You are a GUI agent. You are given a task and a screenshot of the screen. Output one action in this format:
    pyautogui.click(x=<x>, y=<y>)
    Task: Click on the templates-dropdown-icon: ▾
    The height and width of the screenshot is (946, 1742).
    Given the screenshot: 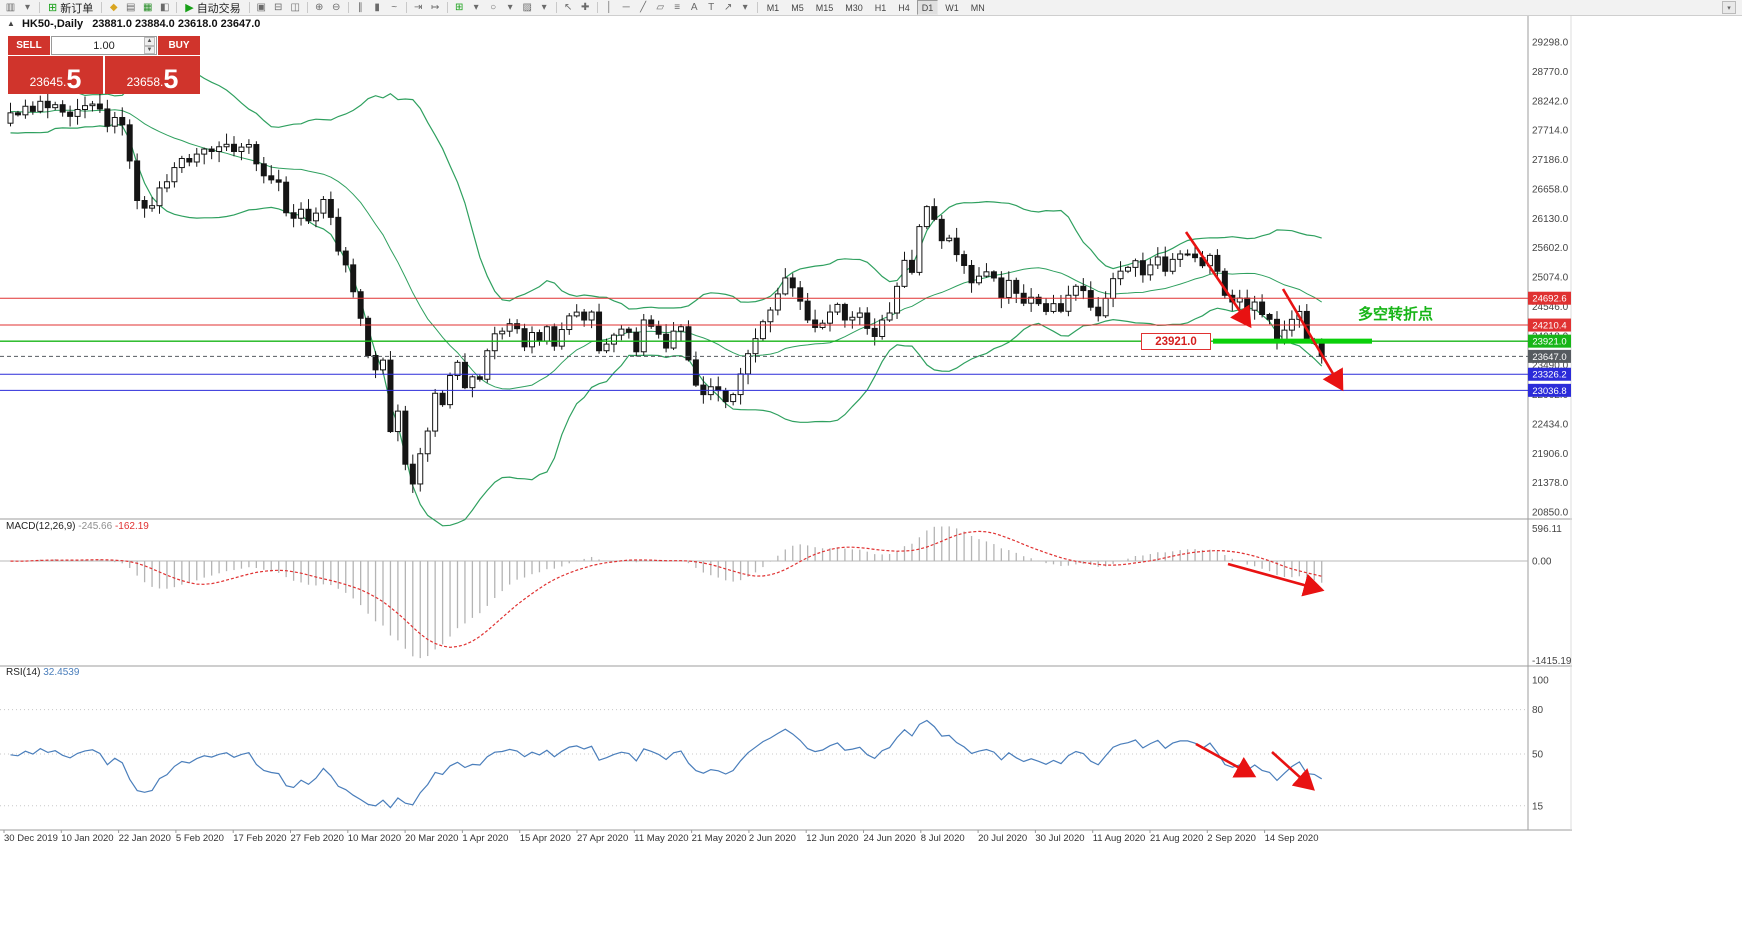 What is the action you would take?
    pyautogui.click(x=544, y=8)
    